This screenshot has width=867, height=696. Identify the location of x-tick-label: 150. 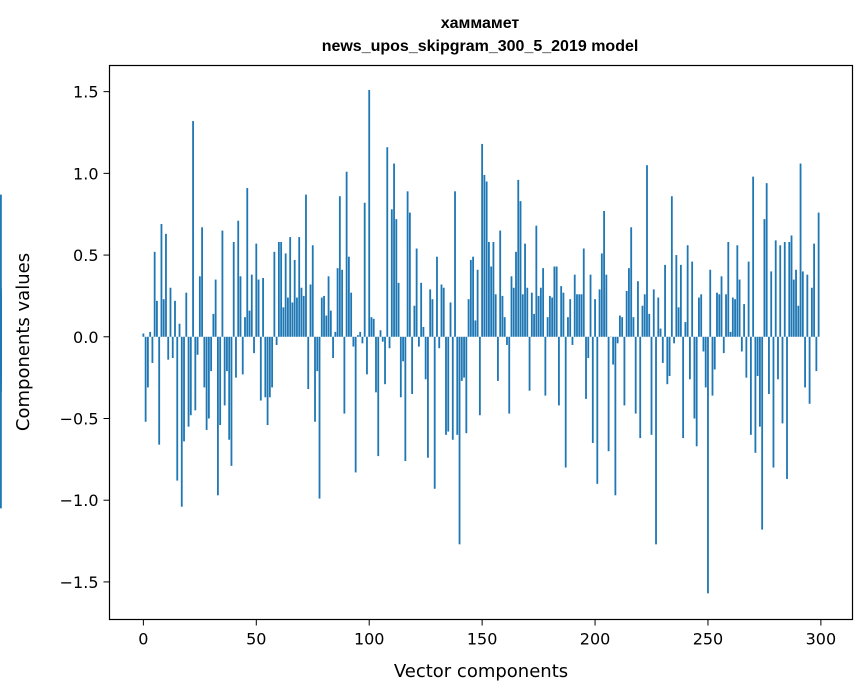
(482, 639).